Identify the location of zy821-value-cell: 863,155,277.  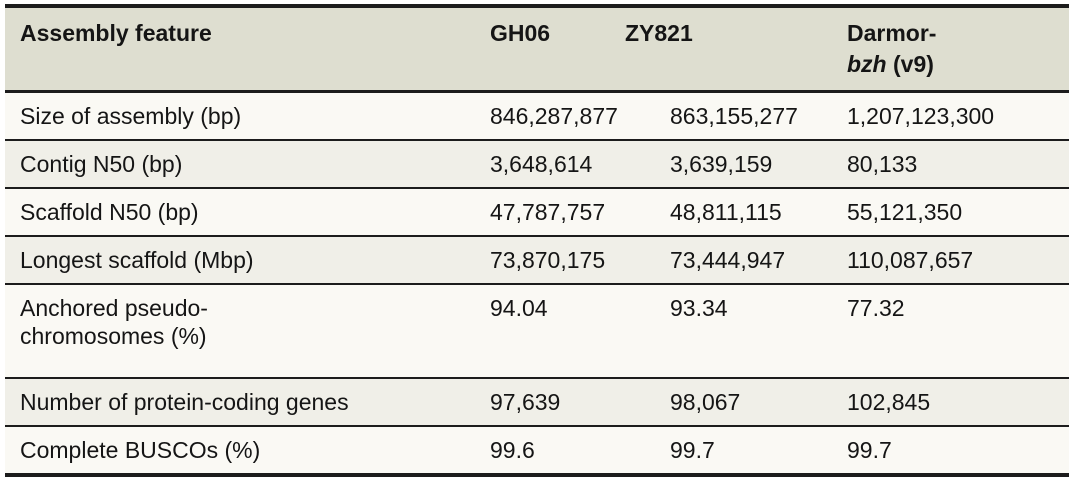
(734, 116).